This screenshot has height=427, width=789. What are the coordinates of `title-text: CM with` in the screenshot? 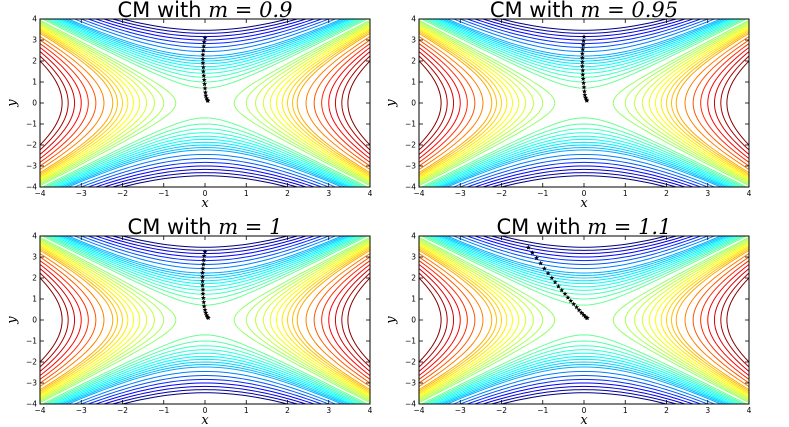 It's located at (163, 11).